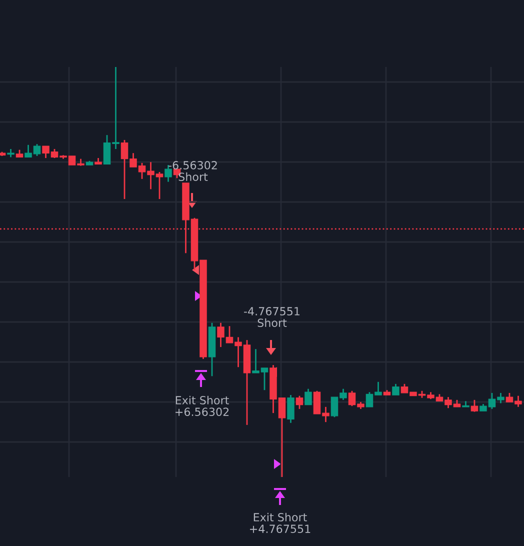  I want to click on text: Exit Short +4.767551, so click(280, 523).